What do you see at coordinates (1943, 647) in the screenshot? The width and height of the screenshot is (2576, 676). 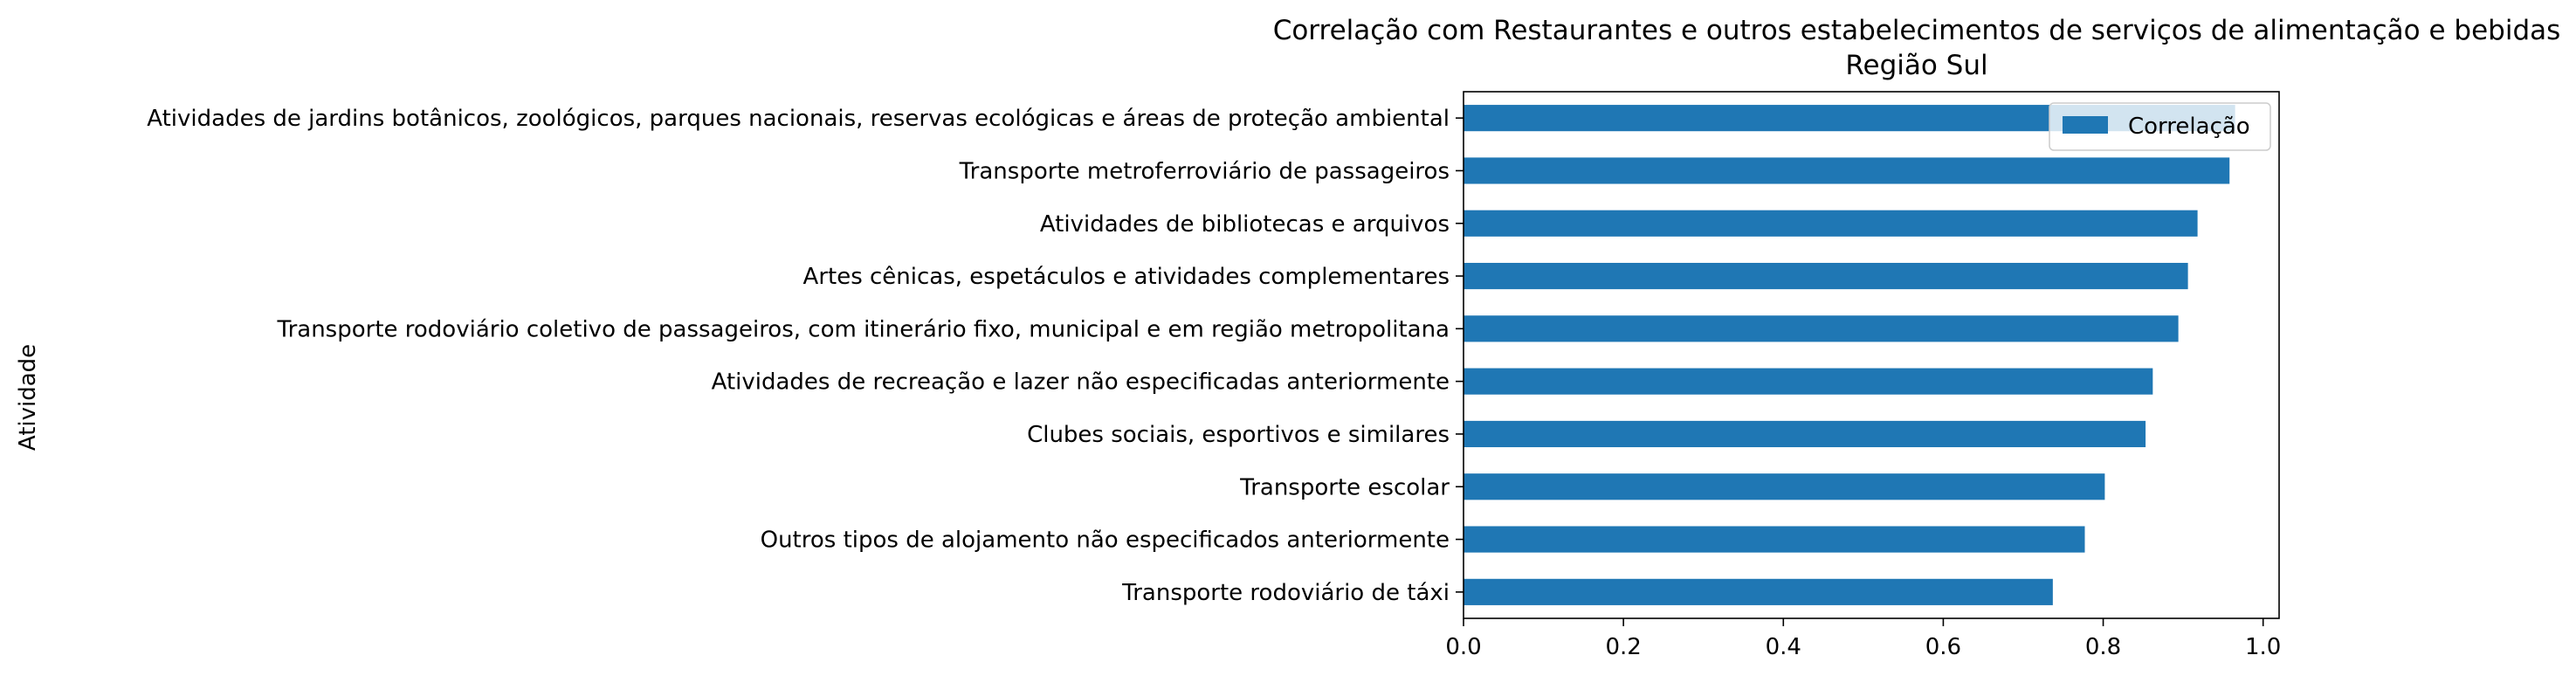 I see `x-tick-label: 0.6` at bounding box center [1943, 647].